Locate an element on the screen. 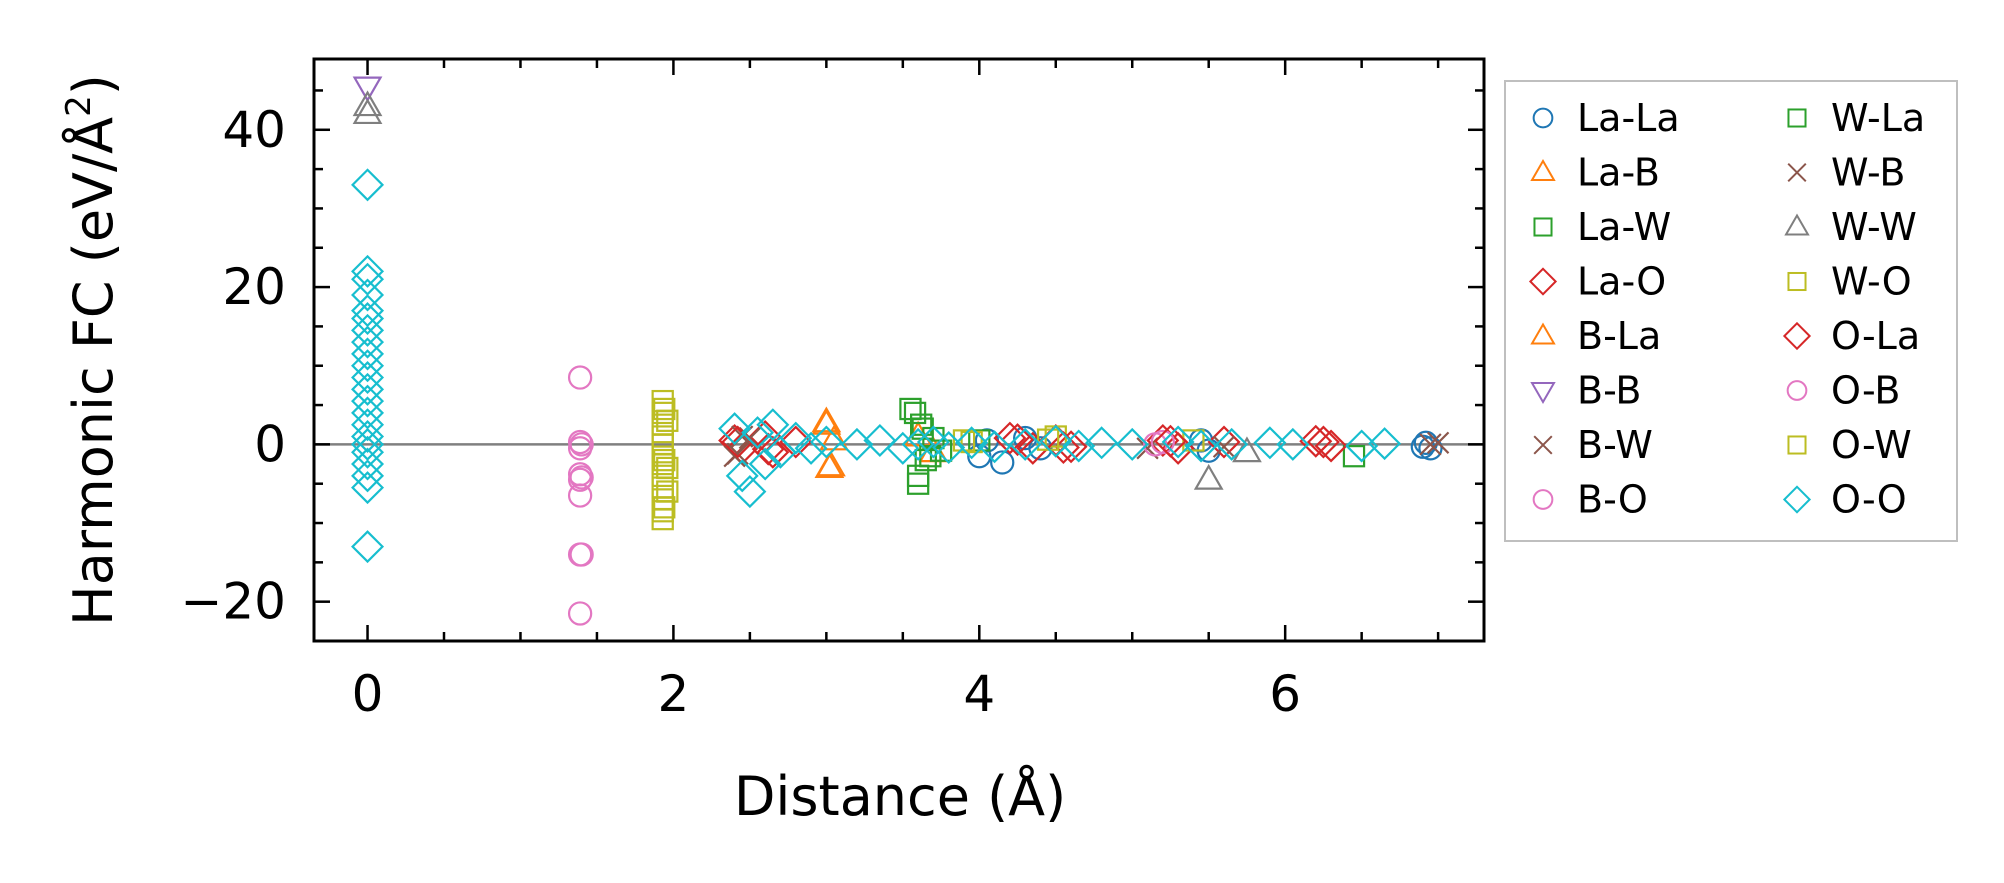  legend-item-b-w: B-W is located at coordinates (1593, 445).